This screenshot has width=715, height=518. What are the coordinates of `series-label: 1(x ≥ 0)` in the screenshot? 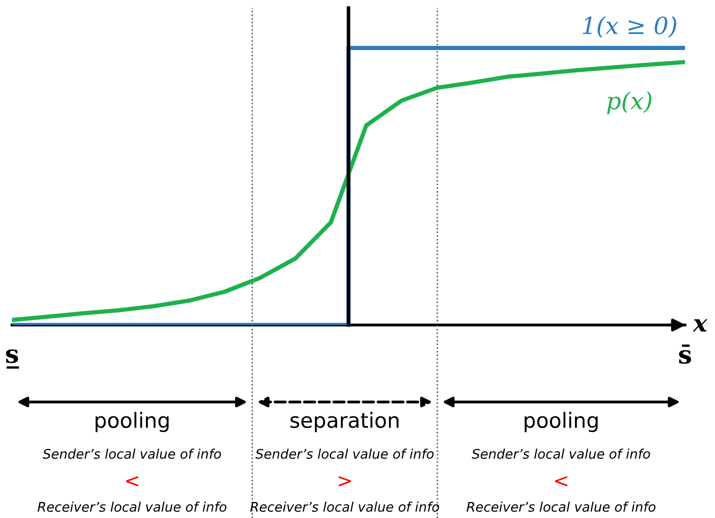 It's located at (629, 27).